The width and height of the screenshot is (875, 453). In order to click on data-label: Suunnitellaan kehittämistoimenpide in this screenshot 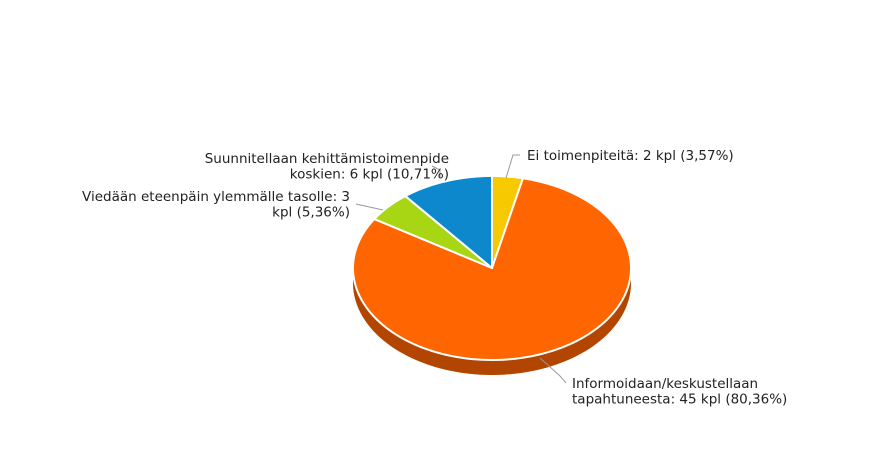, I will do `click(327, 159)`.